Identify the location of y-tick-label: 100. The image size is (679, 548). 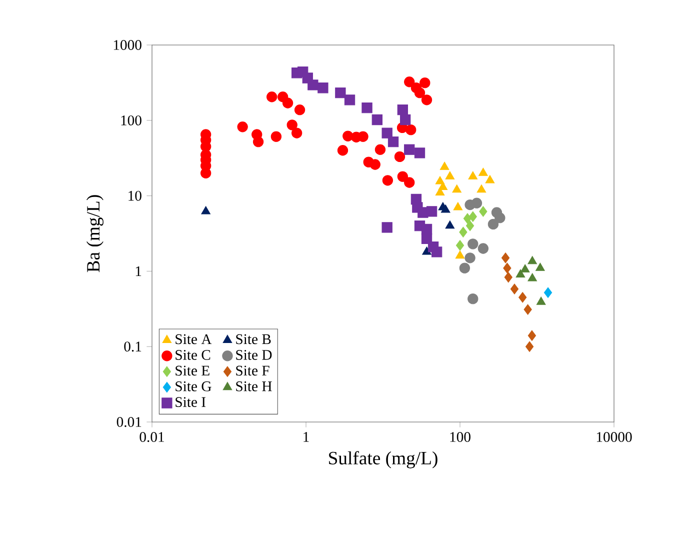
(131, 120).